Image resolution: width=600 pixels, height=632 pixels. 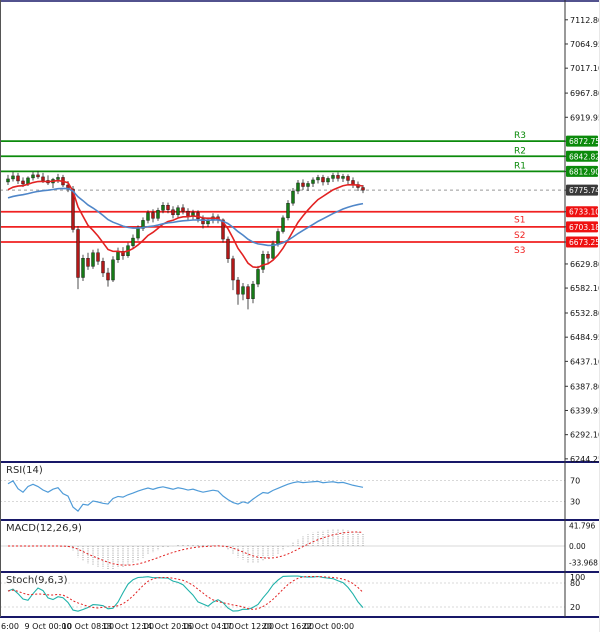 What do you see at coordinates (575, 607) in the screenshot?
I see `svg-text: 20` at bounding box center [575, 607].